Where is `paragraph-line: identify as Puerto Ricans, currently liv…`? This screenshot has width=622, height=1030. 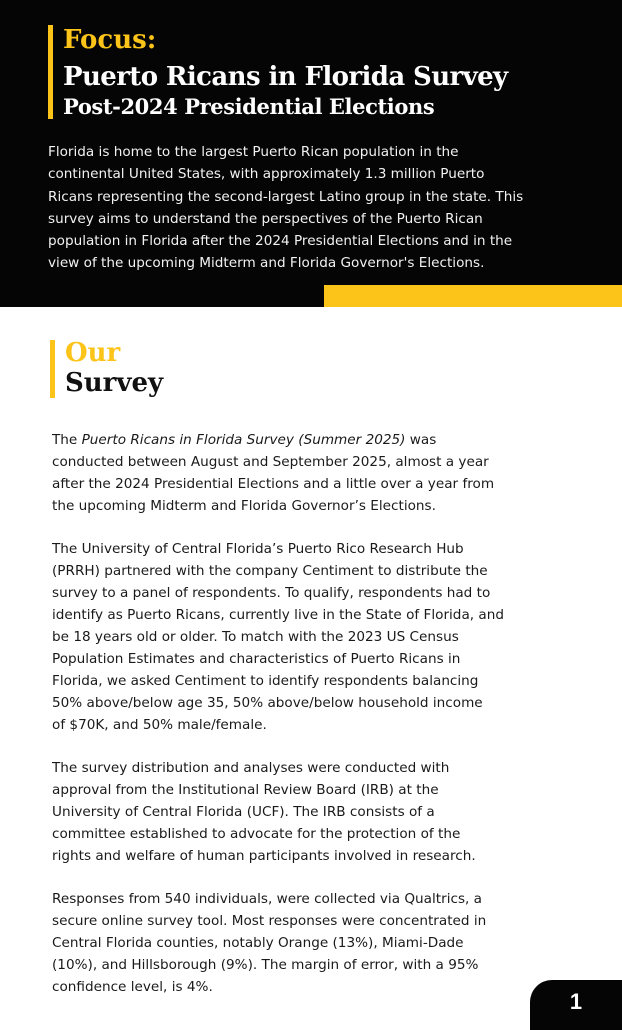
paragraph-line: identify as Puerto Ricans, currently liv… is located at coordinates (278, 615).